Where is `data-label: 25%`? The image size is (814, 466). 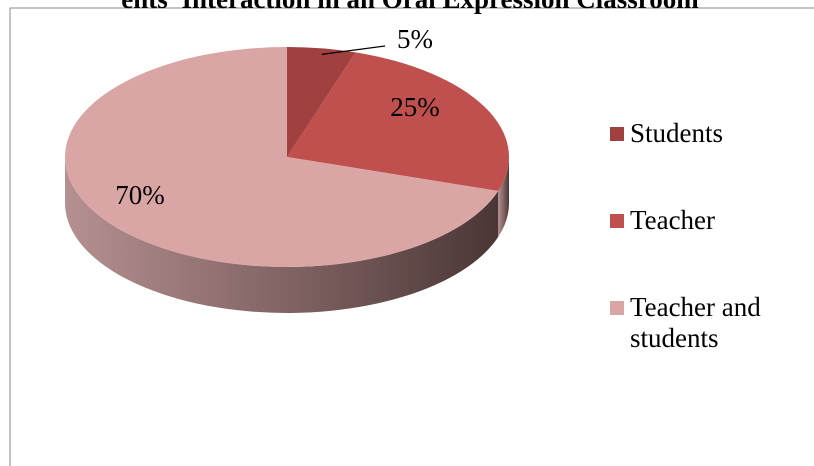
data-label: 25% is located at coordinates (415, 107).